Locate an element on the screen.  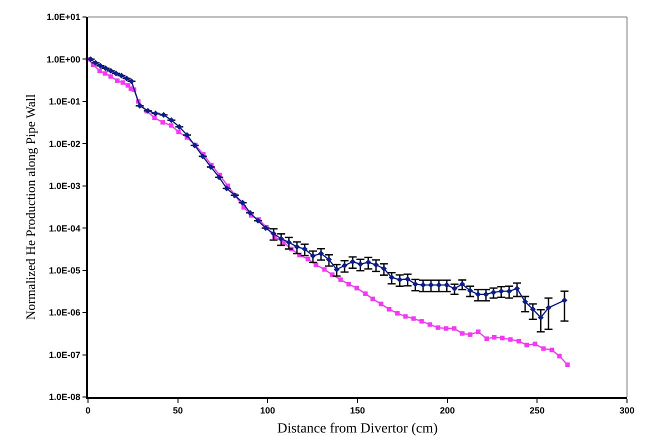
y-tick-label: 1.0E-04 is located at coordinates (64, 228).